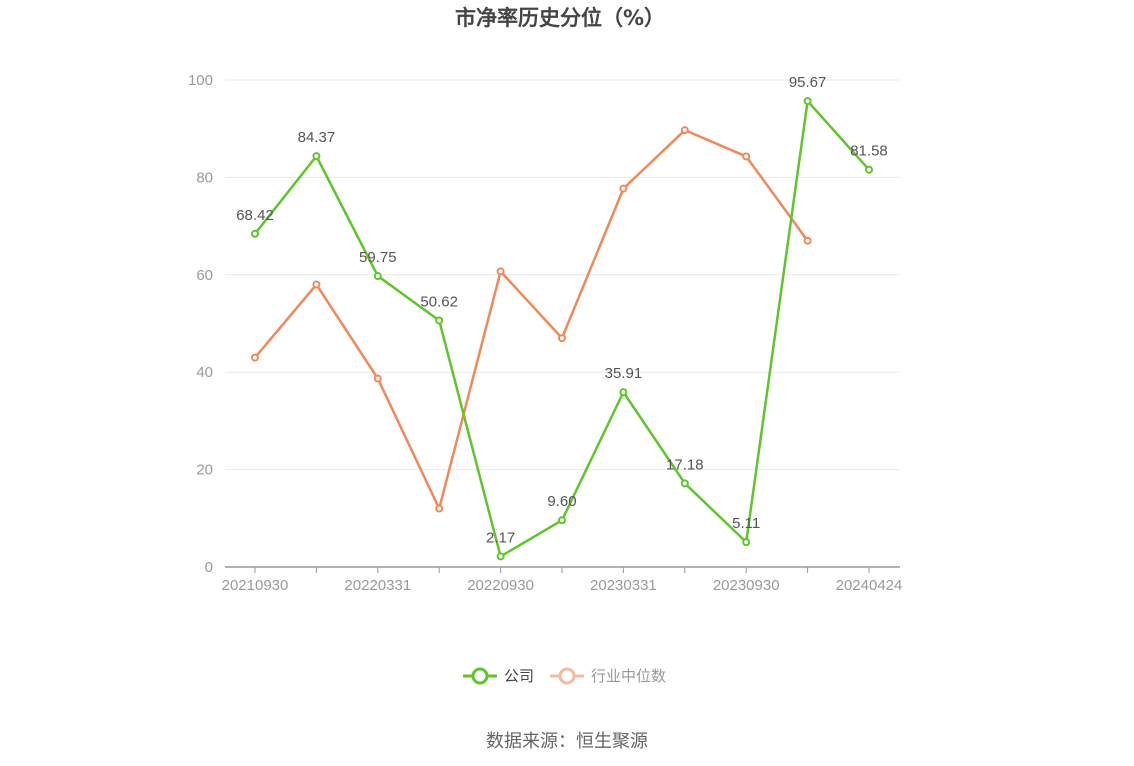 The height and width of the screenshot is (766, 1134). What do you see at coordinates (500, 537) in the screenshot?
I see `data-label-company-20220930: 2.17` at bounding box center [500, 537].